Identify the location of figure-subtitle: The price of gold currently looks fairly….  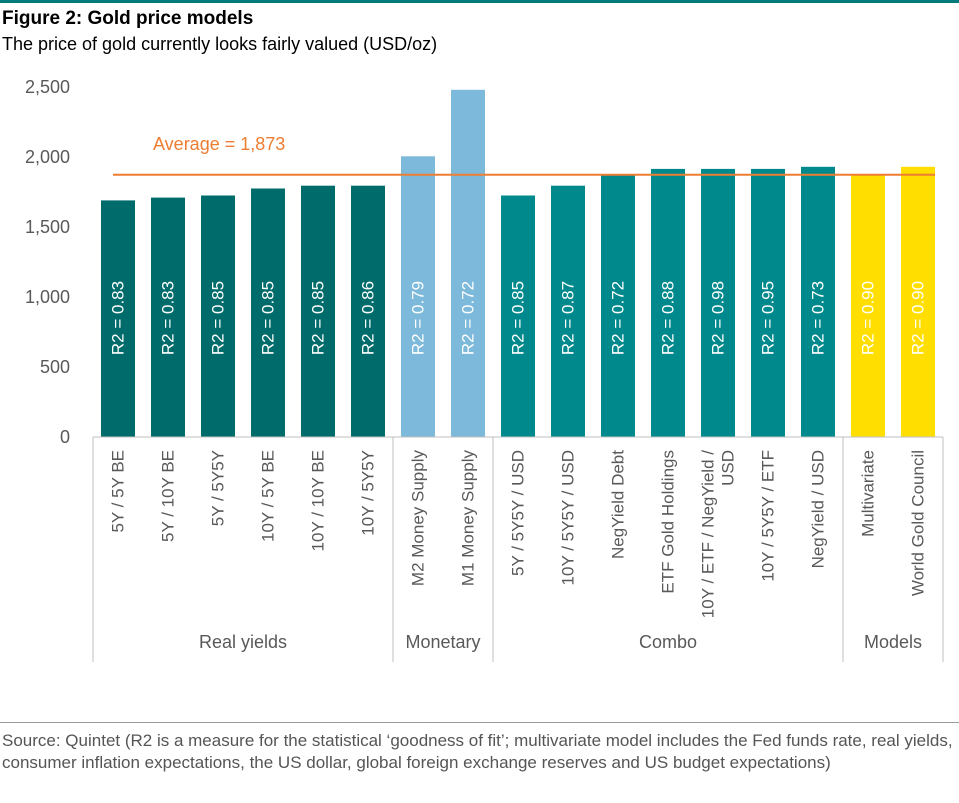
(220, 44).